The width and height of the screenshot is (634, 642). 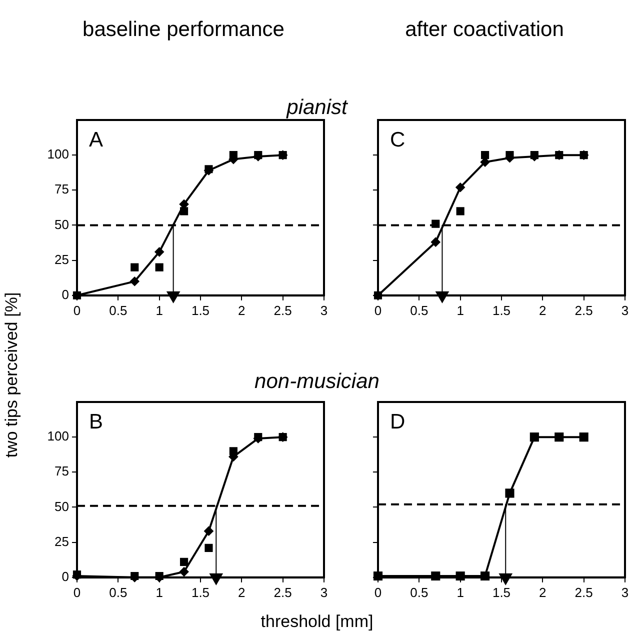 I want to click on annotation: C, so click(x=398, y=140).